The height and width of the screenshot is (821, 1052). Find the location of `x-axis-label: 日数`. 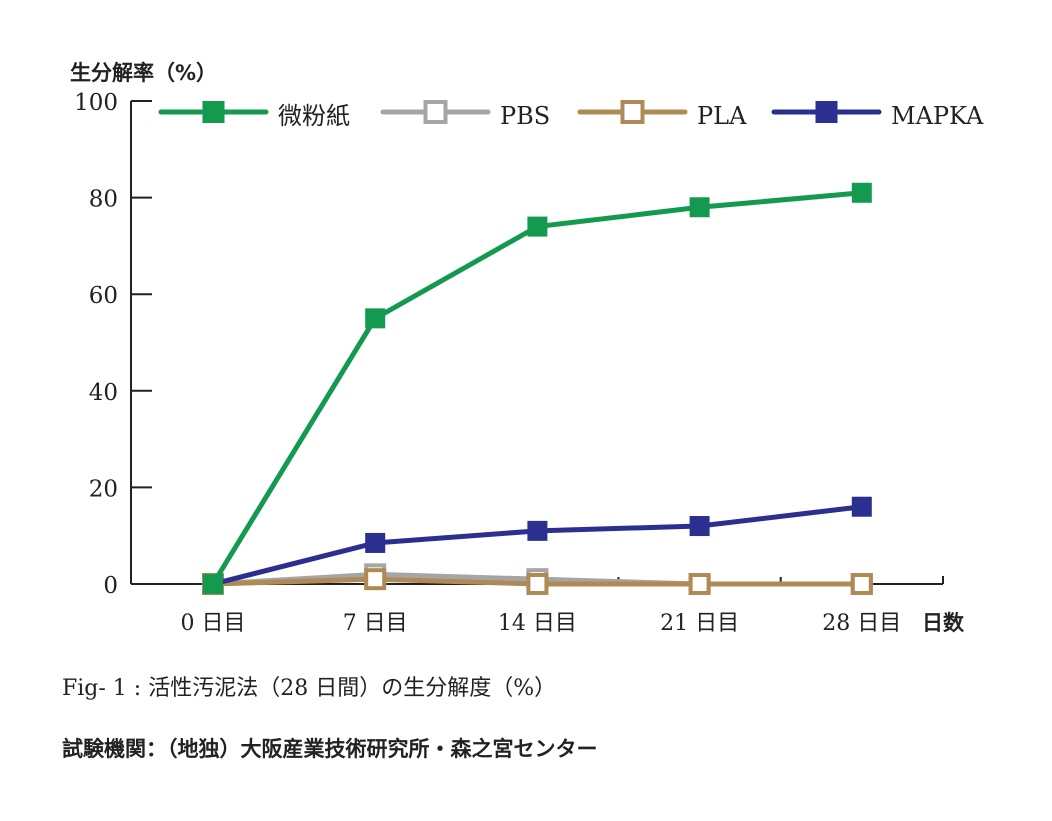

x-axis-label: 日数 is located at coordinates (943, 623).